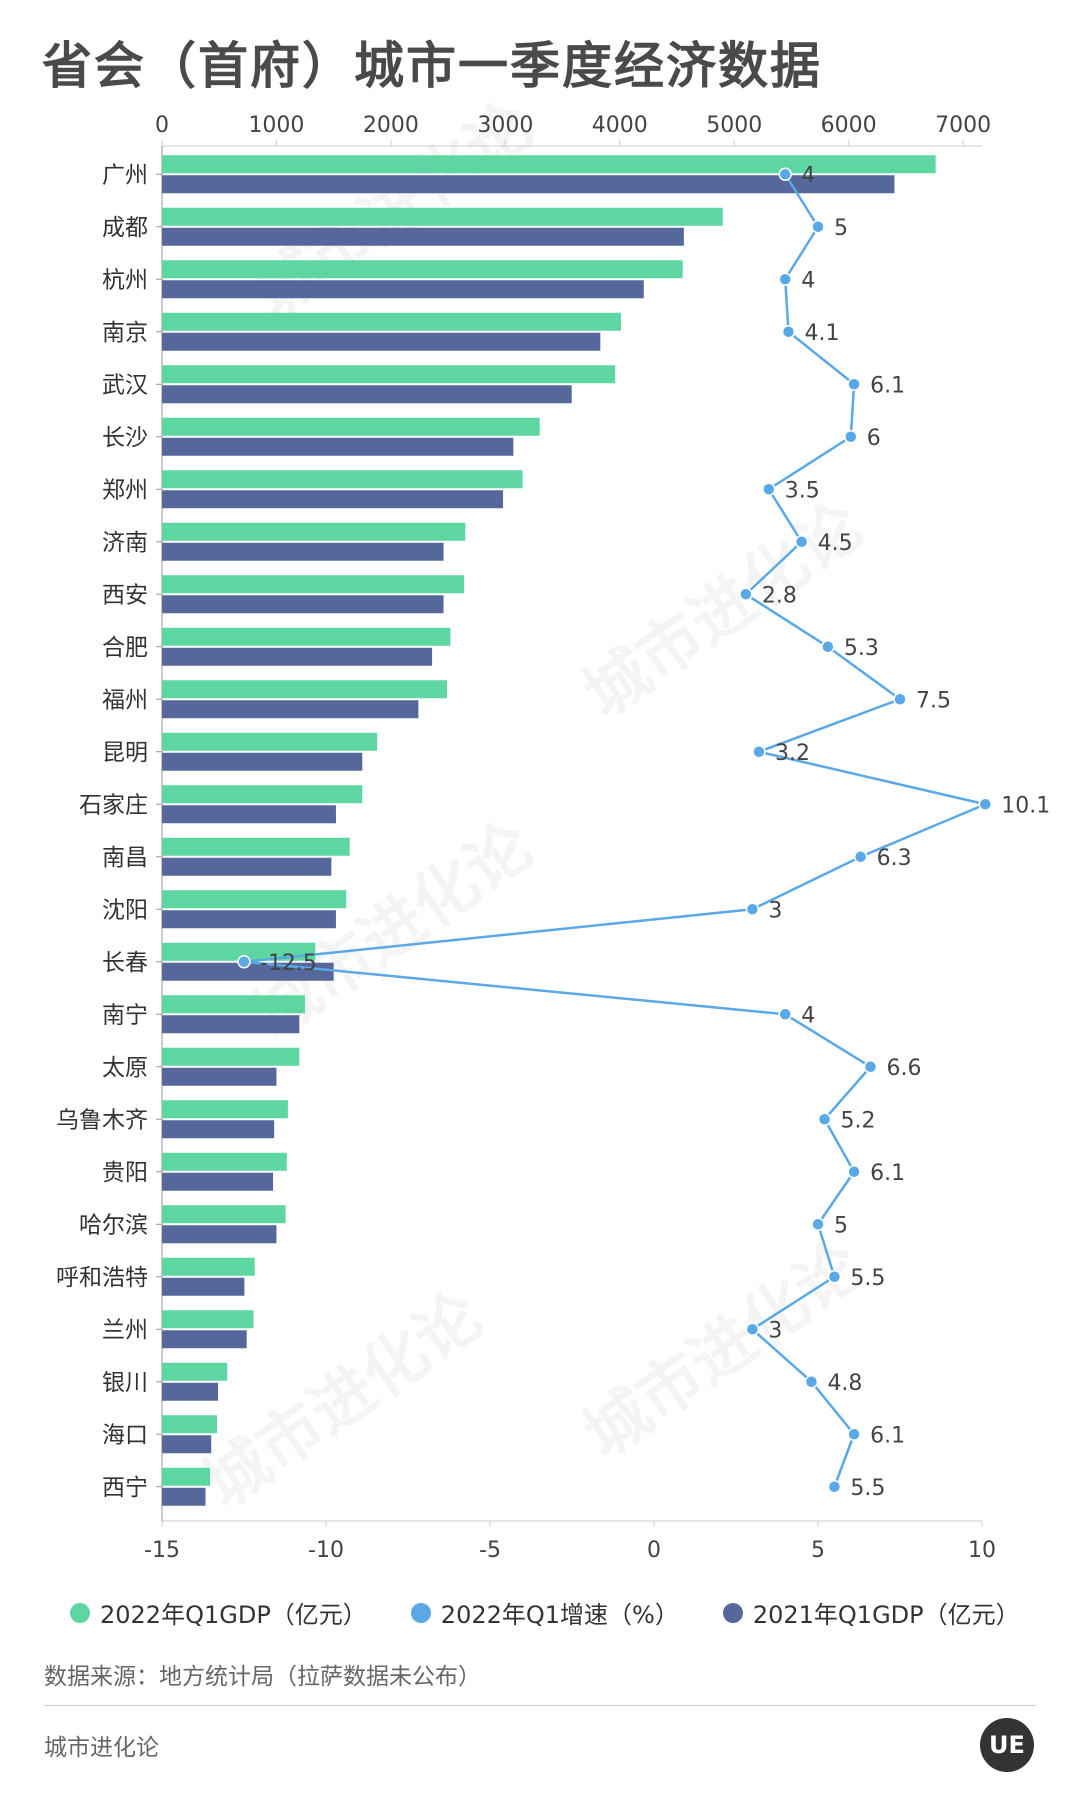 This screenshot has height=1800, width=1080. Describe the element at coordinates (125, 963) in the screenshot. I see `category-label: 长春` at that location.